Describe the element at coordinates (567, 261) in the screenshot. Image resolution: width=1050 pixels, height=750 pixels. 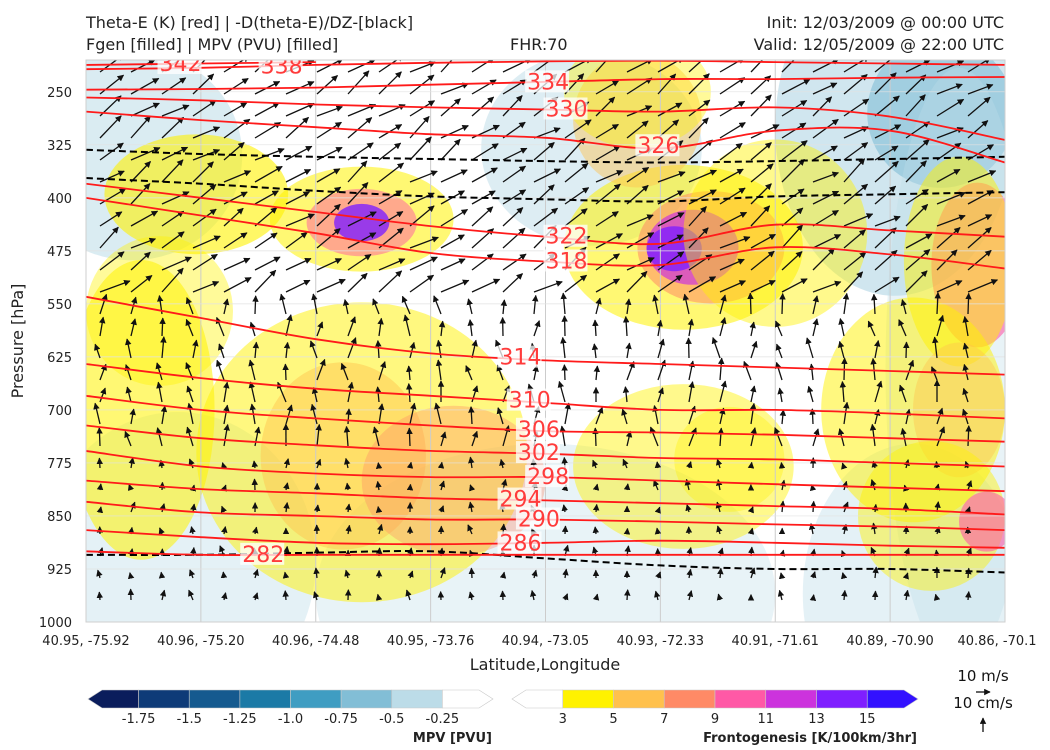
I see `theta-e-label: 318` at that location.